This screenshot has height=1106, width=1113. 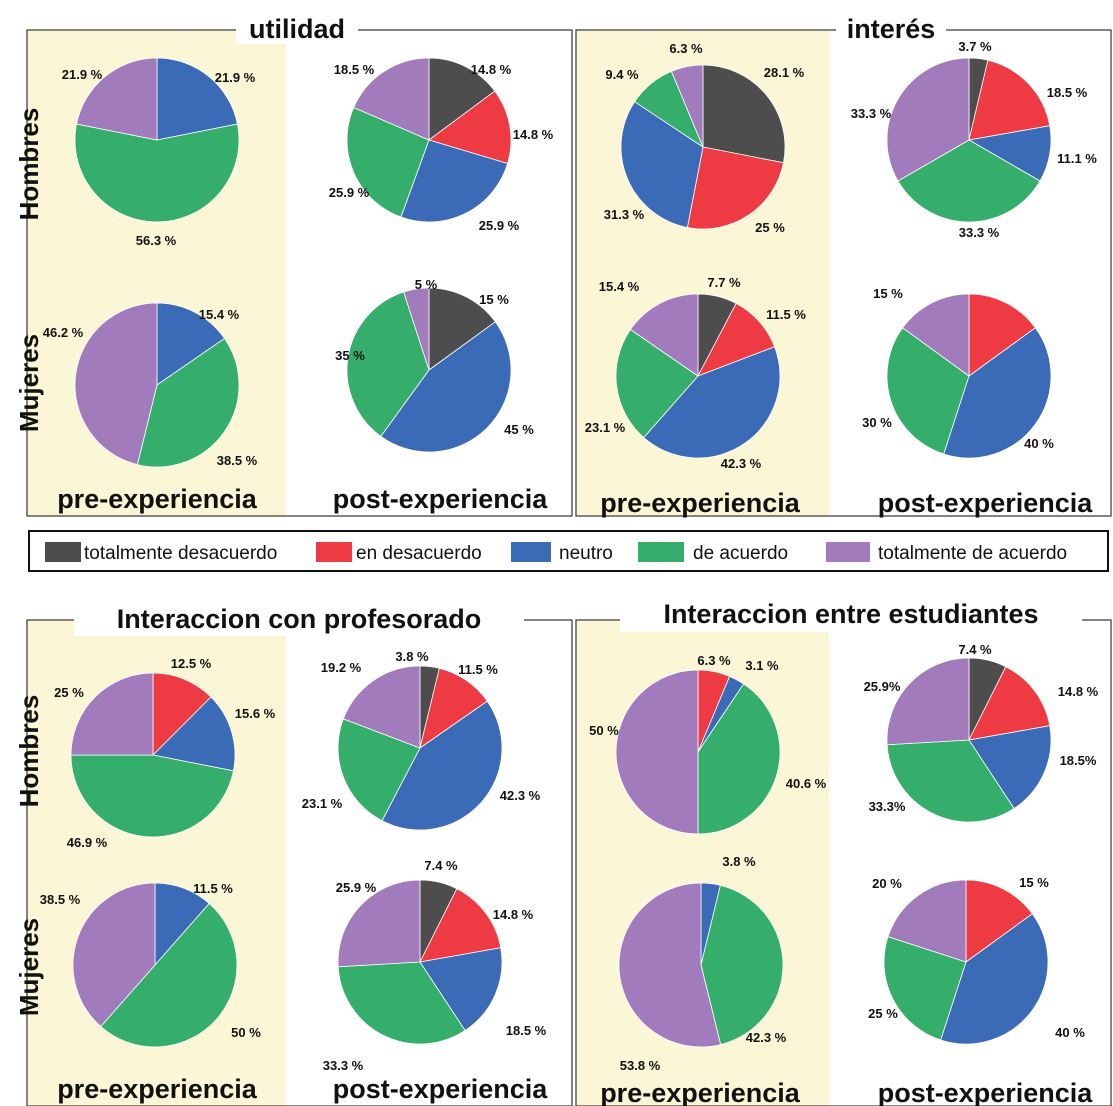 I want to click on pie-label-totalmente-de-acuerdo: 25 %, so click(x=69, y=692).